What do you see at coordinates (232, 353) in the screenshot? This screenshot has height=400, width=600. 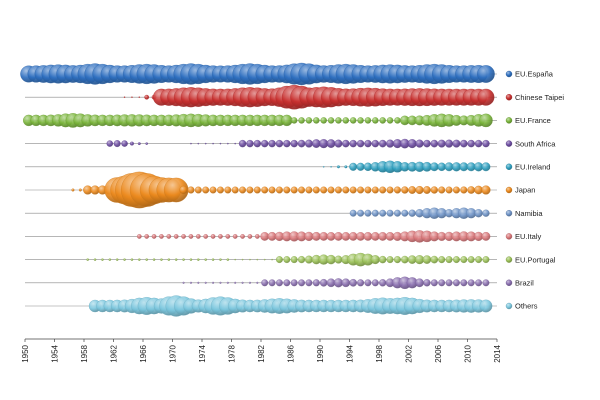 I see `x-tick-label: 1978` at bounding box center [232, 353].